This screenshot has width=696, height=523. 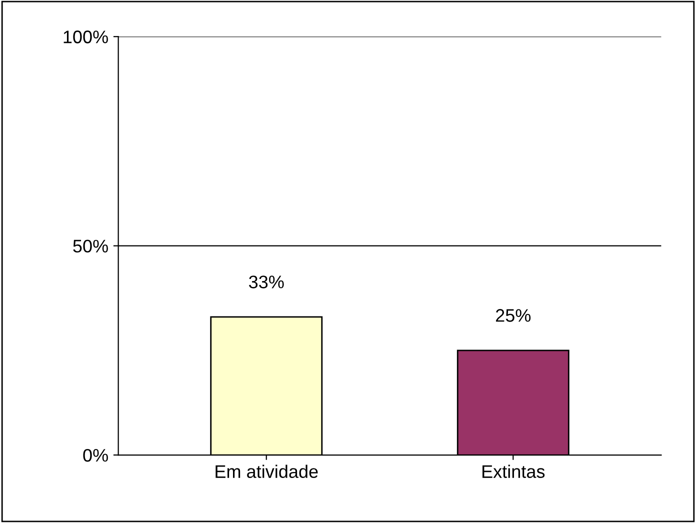 I want to click on y-tick-label: 0%, so click(x=95, y=455).